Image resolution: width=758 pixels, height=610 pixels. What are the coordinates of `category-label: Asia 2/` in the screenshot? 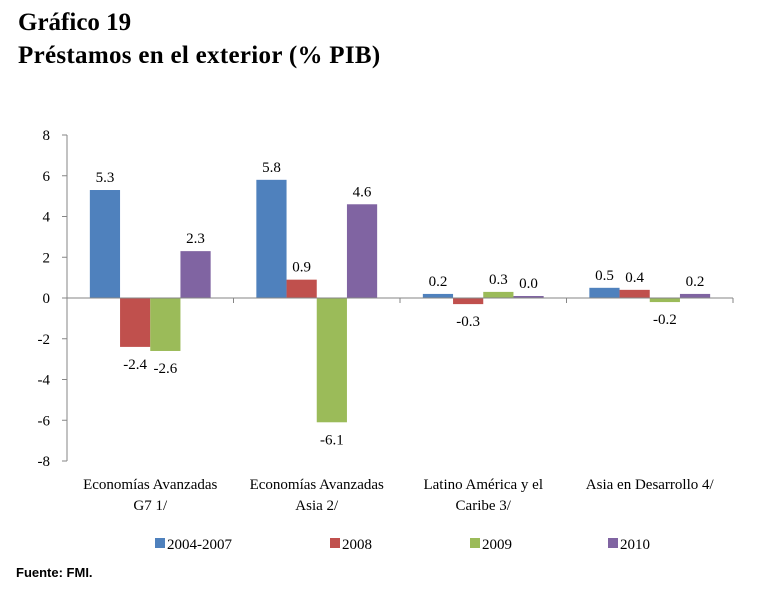 It's located at (317, 506).